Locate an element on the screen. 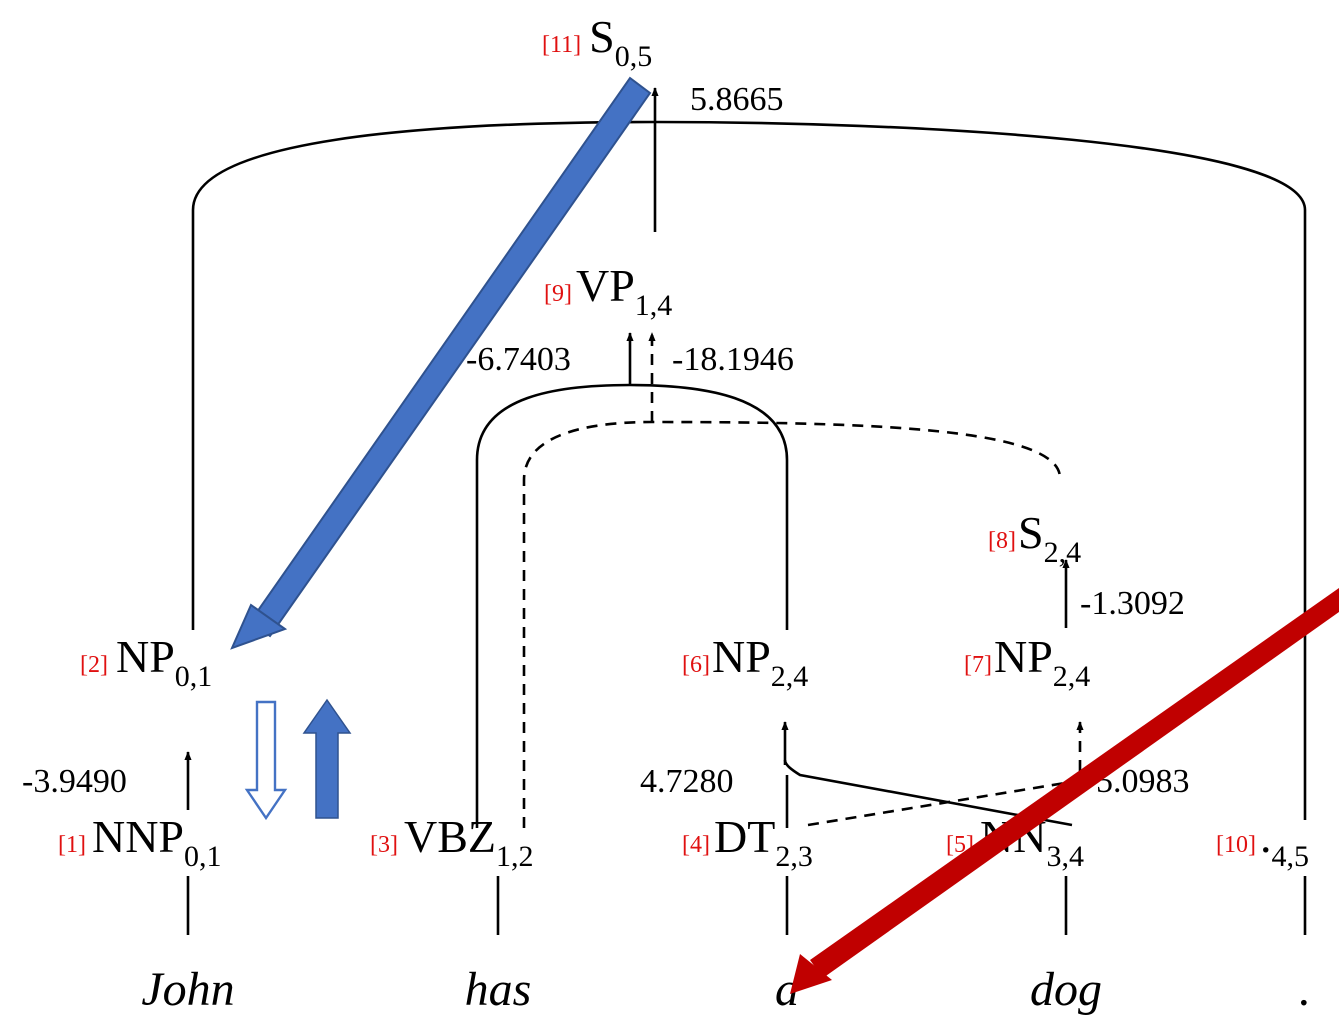 This screenshot has height=1025, width=1339. node-category: . is located at coordinates (1266, 836).